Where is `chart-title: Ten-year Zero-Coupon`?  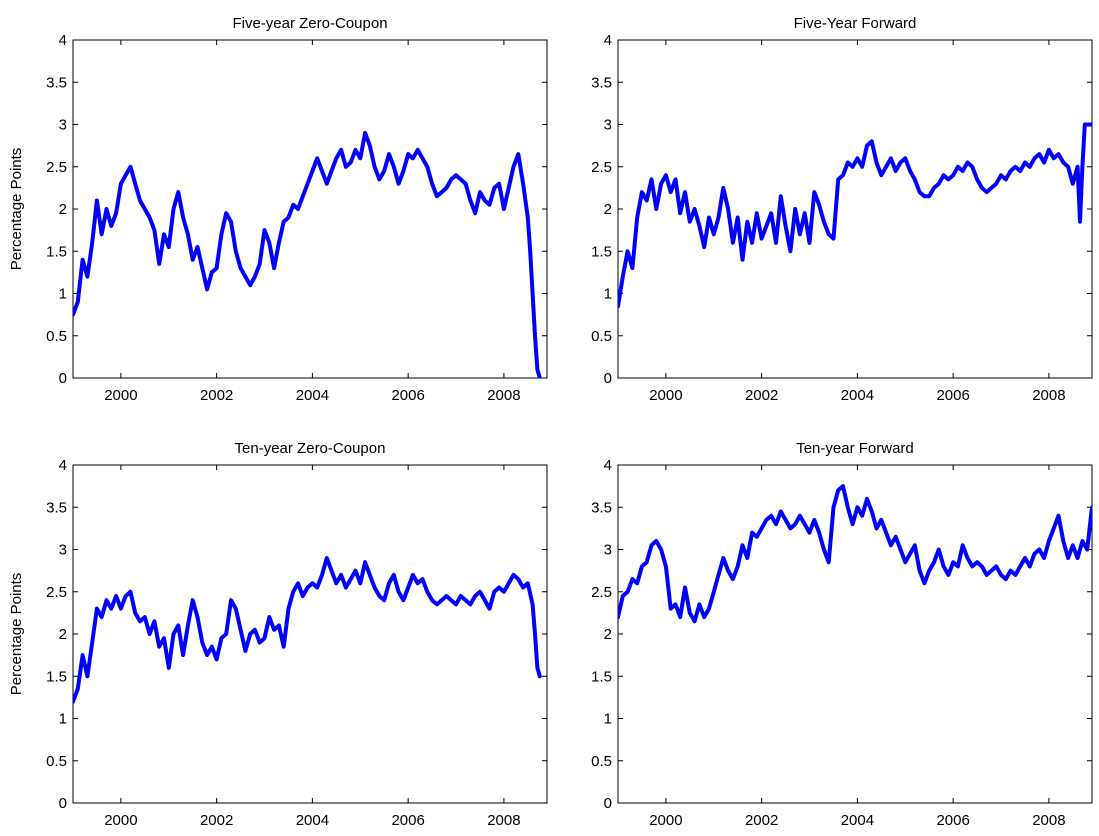 chart-title: Ten-year Zero-Coupon is located at coordinates (310, 448).